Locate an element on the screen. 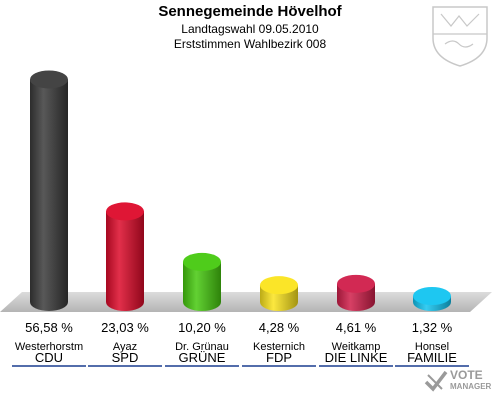  checkmark-icon is located at coordinates (436, 381).